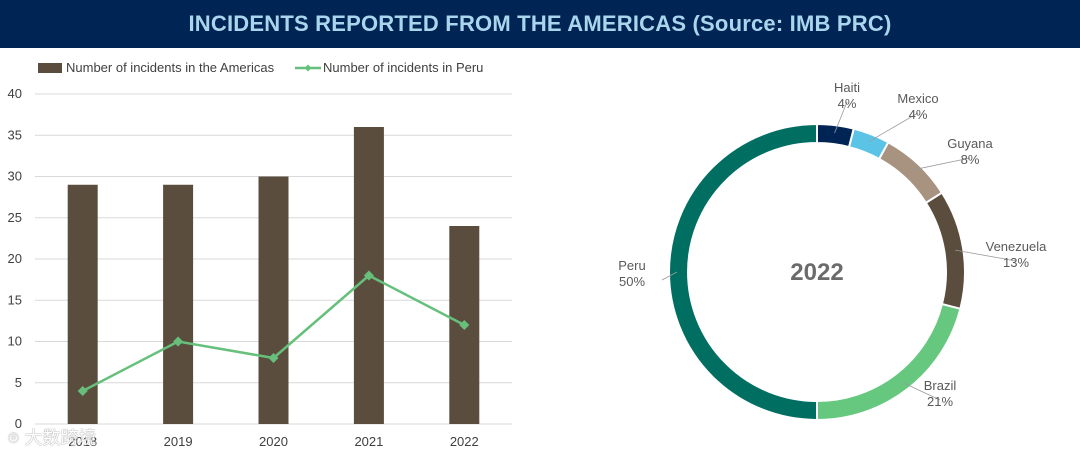  Describe the element at coordinates (632, 281) in the screenshot. I see `slice-pct-peru: 50%` at that location.